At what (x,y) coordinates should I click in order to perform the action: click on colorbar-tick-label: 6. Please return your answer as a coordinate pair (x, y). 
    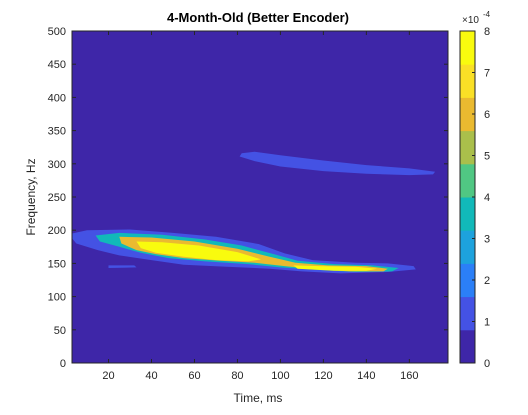
    Looking at the image, I should click on (487, 115).